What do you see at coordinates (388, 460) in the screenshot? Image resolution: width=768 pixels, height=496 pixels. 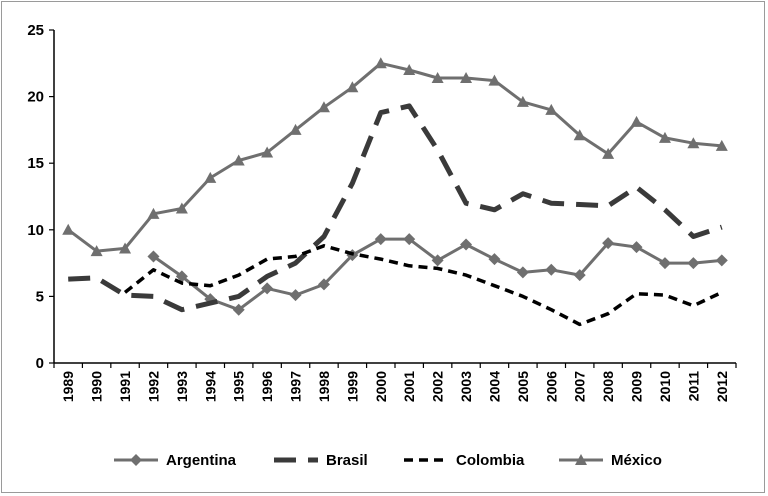 I see `chart-legend: Argentina Brasil Colombia México` at bounding box center [388, 460].